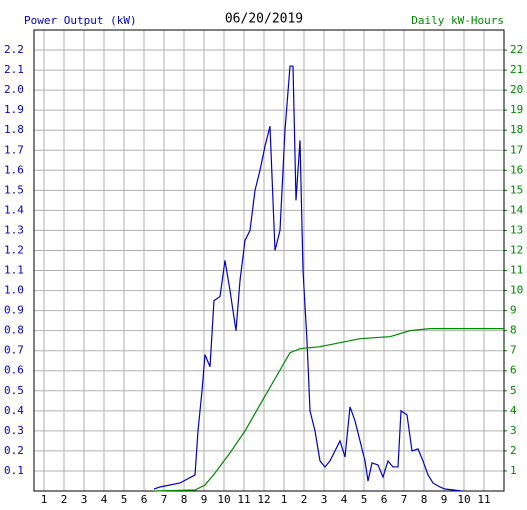 This screenshot has height=510, width=527. I want to click on y2-tick-label: 19, so click(516, 109).